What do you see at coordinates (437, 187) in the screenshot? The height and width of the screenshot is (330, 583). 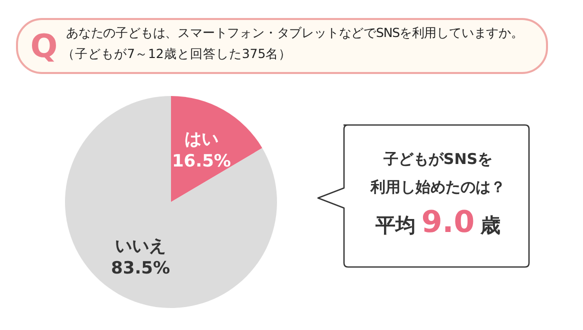 I see `text: 利用し始めたのは？` at bounding box center [437, 187].